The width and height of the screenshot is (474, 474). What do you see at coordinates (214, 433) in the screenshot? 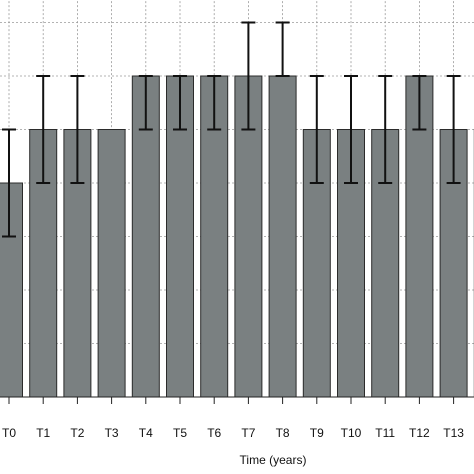
I see `x-tick-label: T6` at bounding box center [214, 433].